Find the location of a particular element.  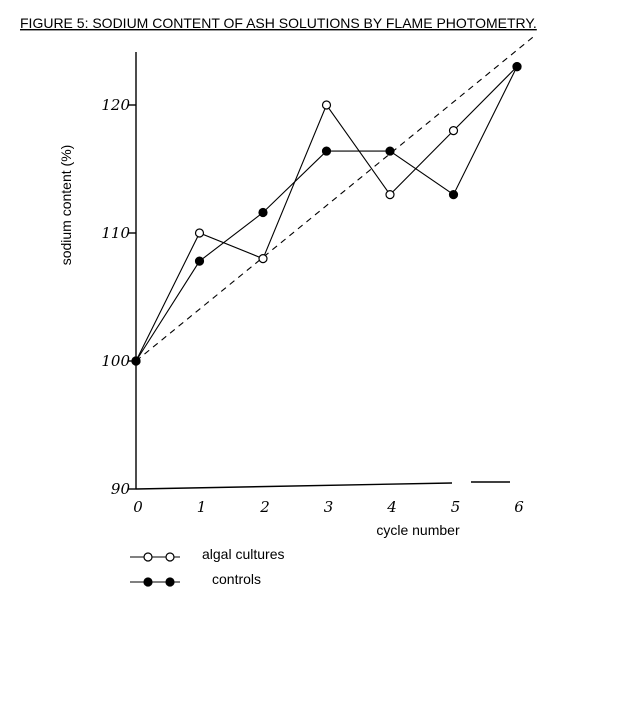

x-tick-label: 4 is located at coordinates (391, 507).